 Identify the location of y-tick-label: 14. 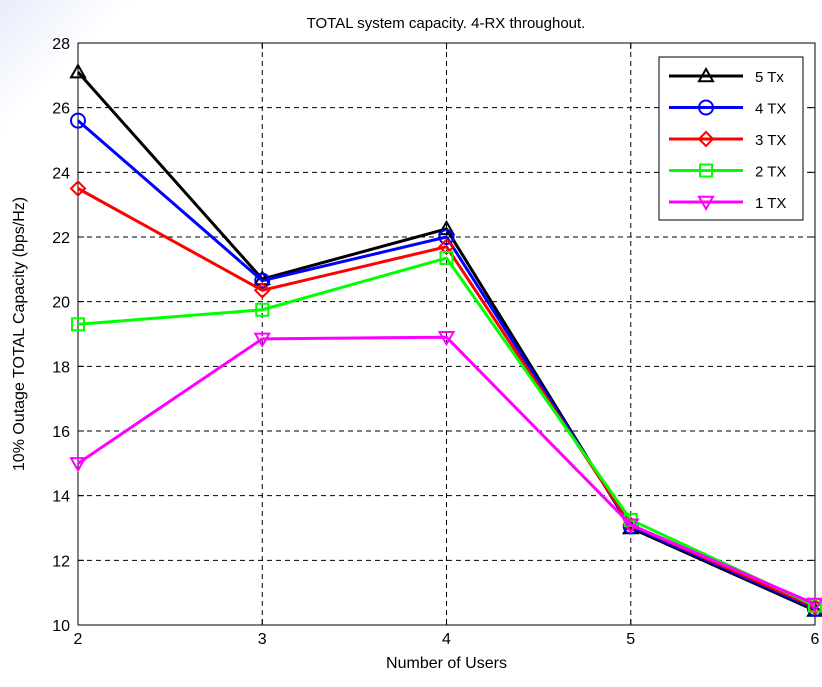
(61, 497).